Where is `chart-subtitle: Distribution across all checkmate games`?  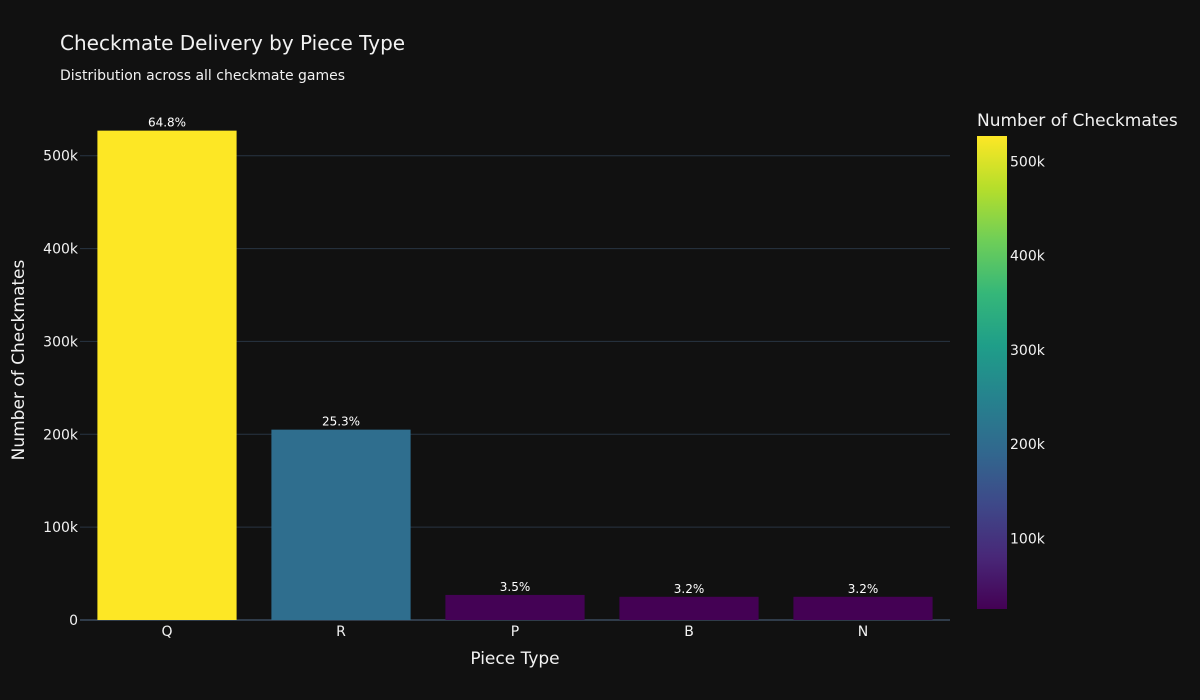
chart-subtitle: Distribution across all checkmate games is located at coordinates (202, 76).